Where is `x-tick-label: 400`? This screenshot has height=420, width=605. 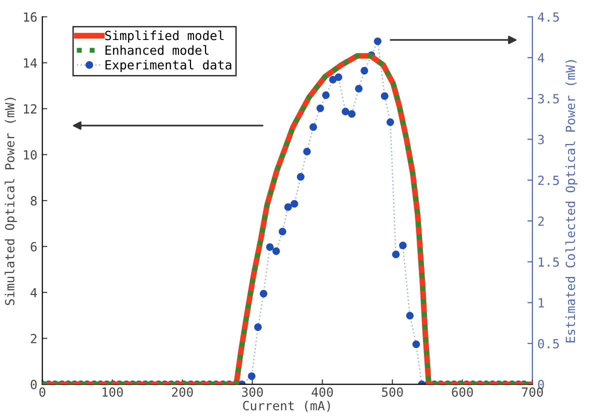
x-tick-label: 400 is located at coordinates (322, 392).